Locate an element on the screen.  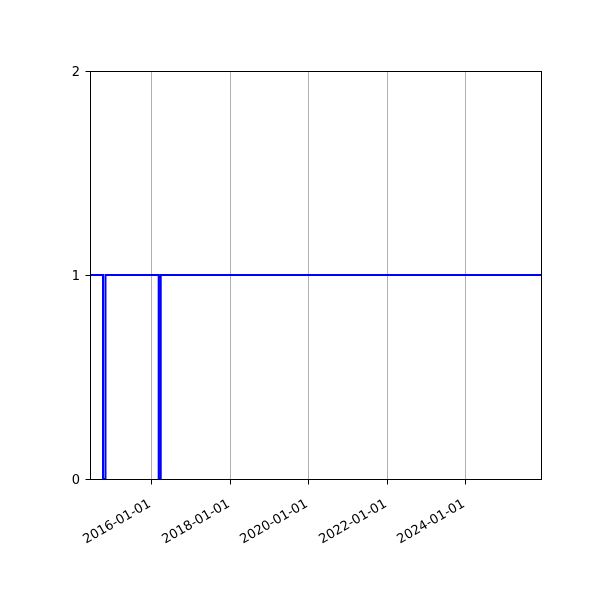
y-tick-label: 2 is located at coordinates (76, 72).